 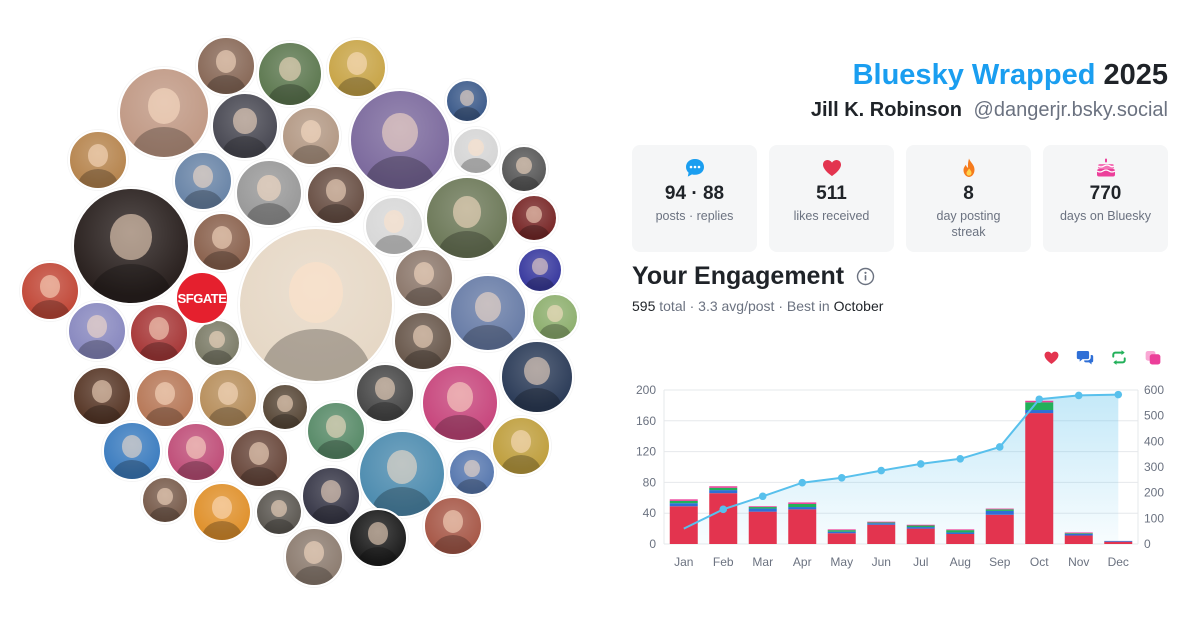 I want to click on y-tick-label: 40, so click(x=650, y=513).